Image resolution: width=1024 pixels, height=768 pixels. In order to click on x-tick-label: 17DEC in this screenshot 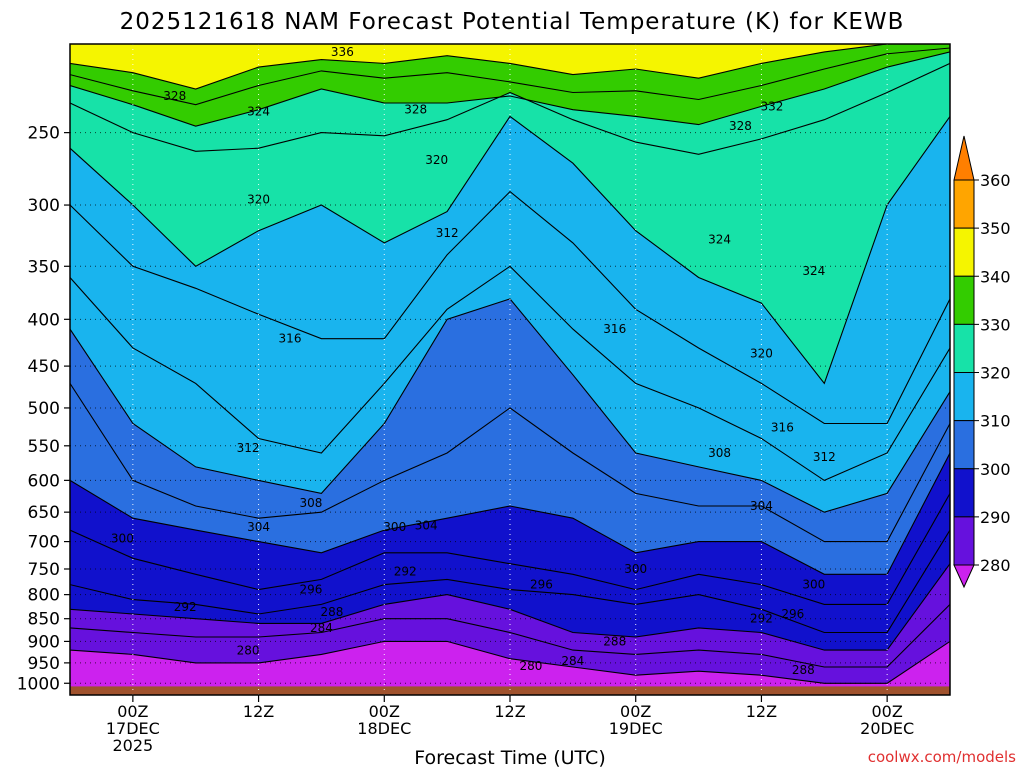, I will do `click(133, 728)`.